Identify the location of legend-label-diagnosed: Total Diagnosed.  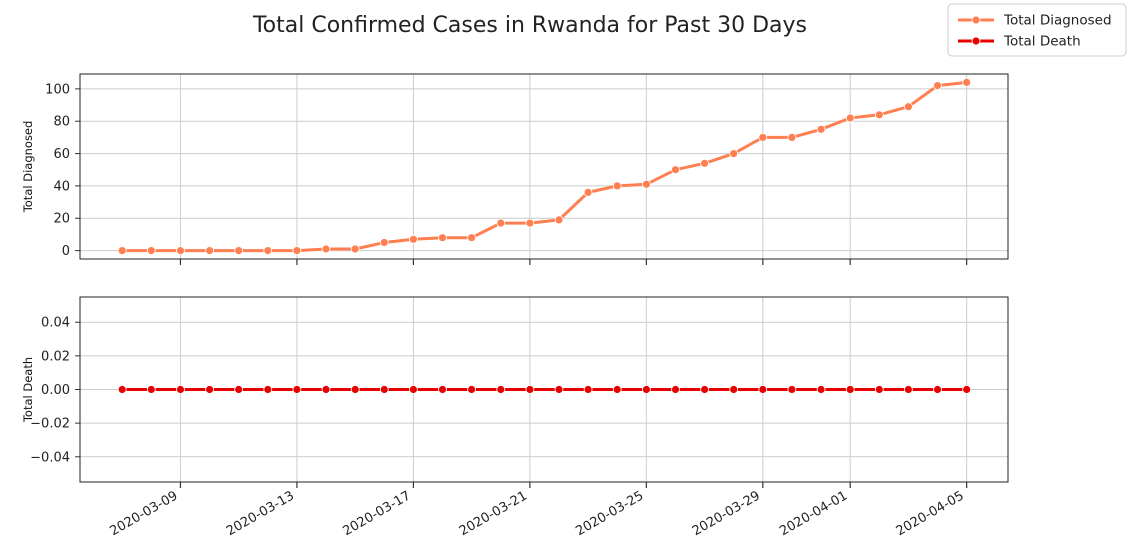
(1057, 21).